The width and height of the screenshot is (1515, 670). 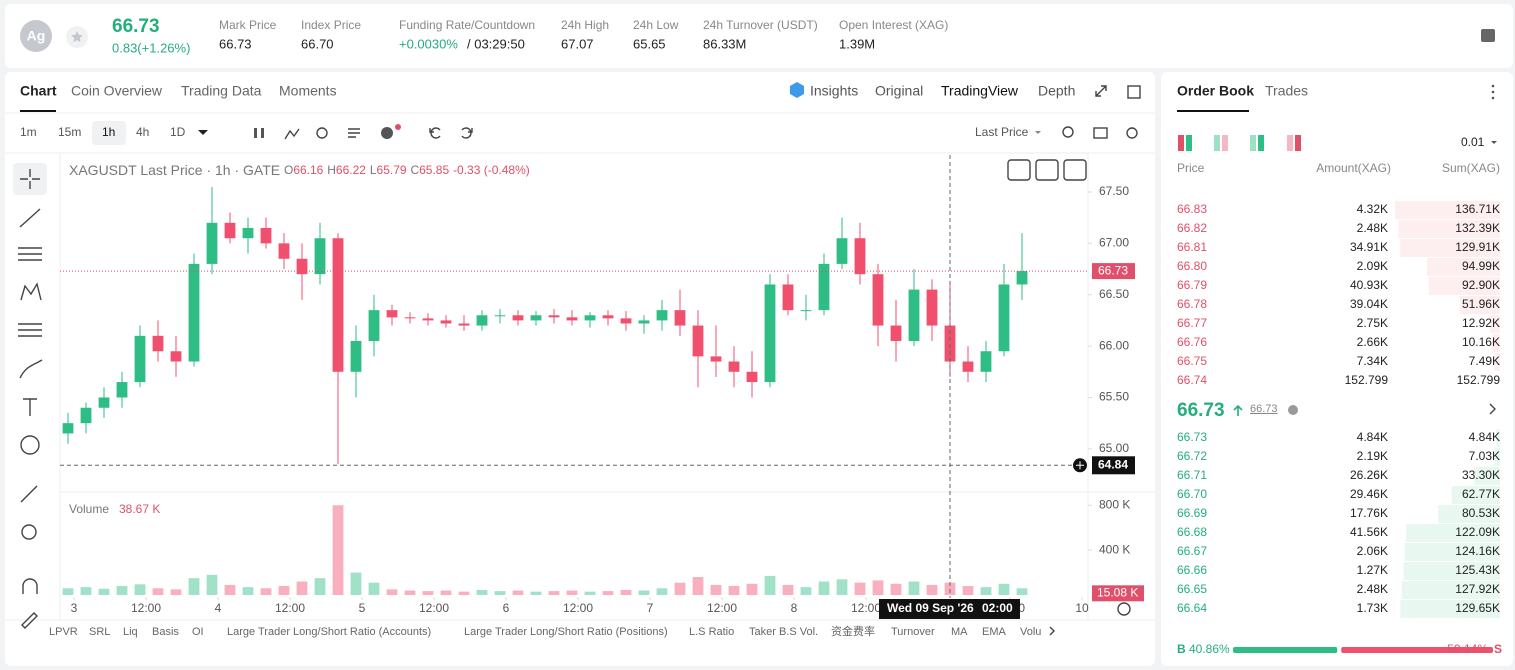 What do you see at coordinates (1488, 35) in the screenshot?
I see `book-icon` at bounding box center [1488, 35].